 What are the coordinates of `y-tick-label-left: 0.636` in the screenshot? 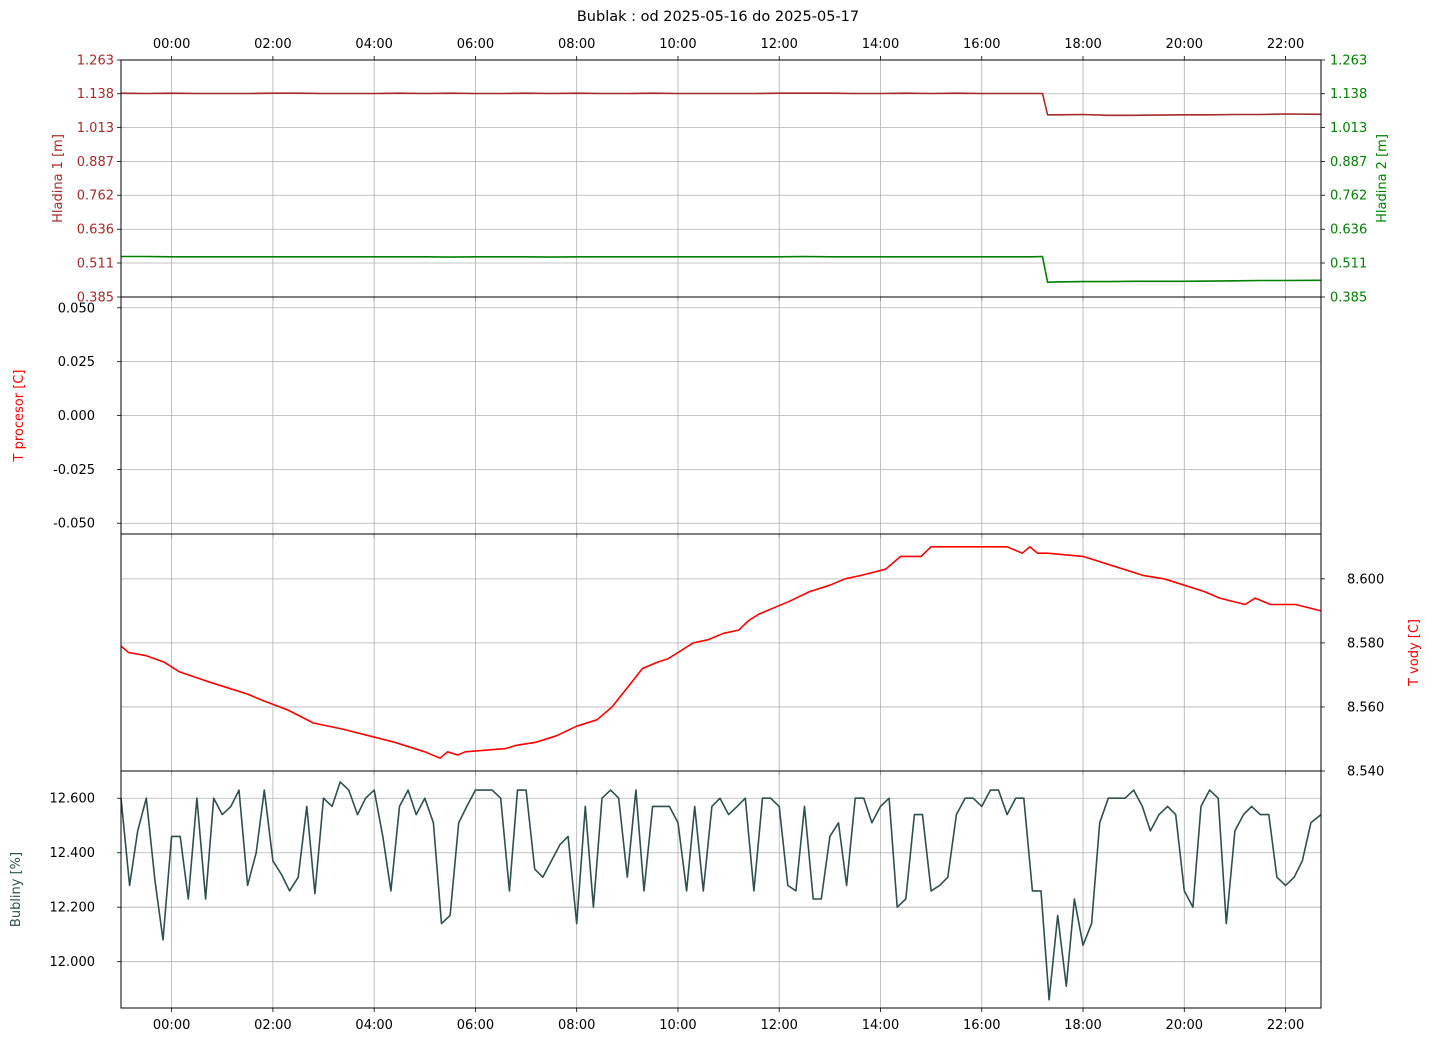 It's located at (95, 230).